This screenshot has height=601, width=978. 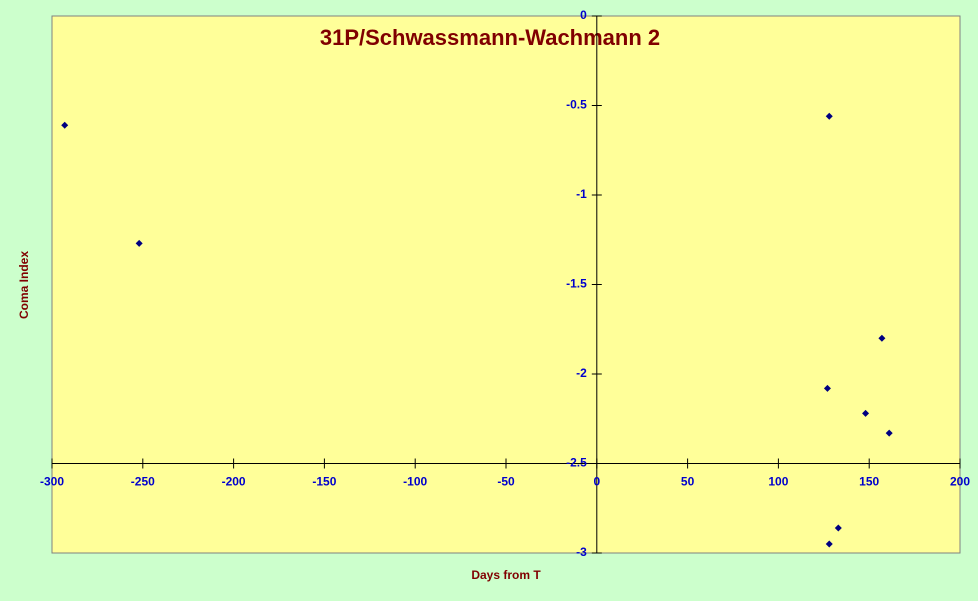 What do you see at coordinates (960, 482) in the screenshot?
I see `x-tick-label: 200` at bounding box center [960, 482].